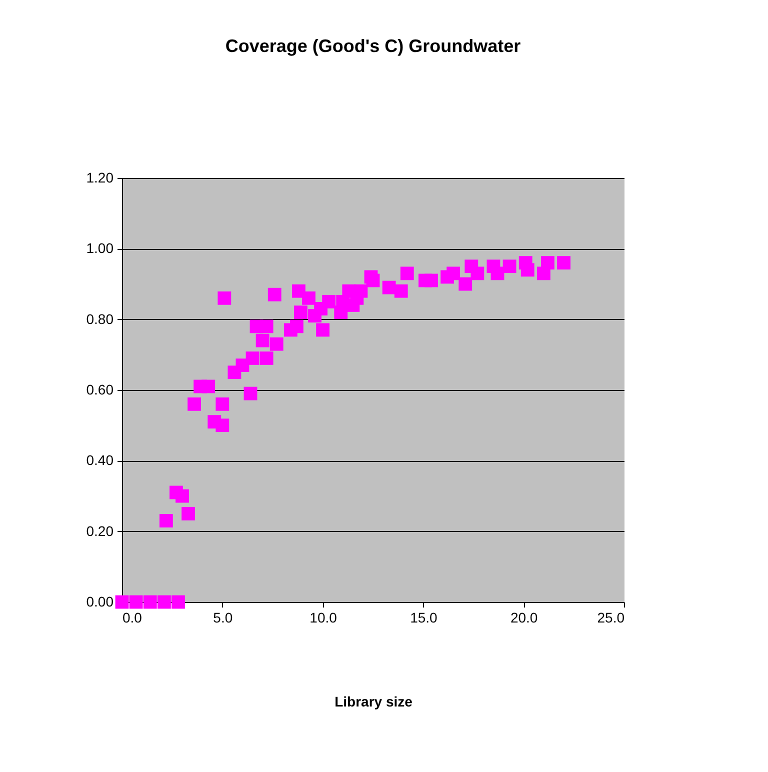  I want to click on x-tick-label: 0.0, so click(132, 618).